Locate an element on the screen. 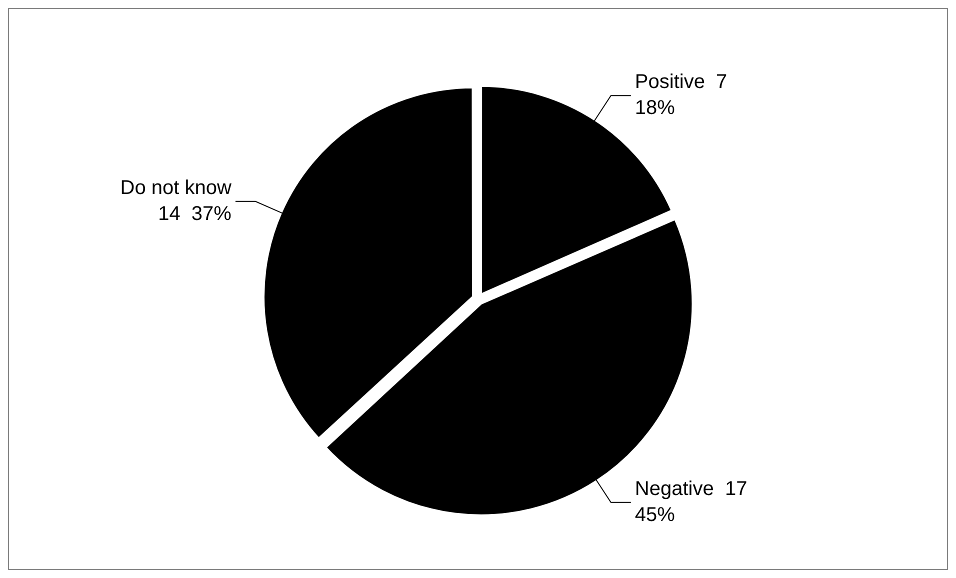  data-label: 14 37% is located at coordinates (195, 213).